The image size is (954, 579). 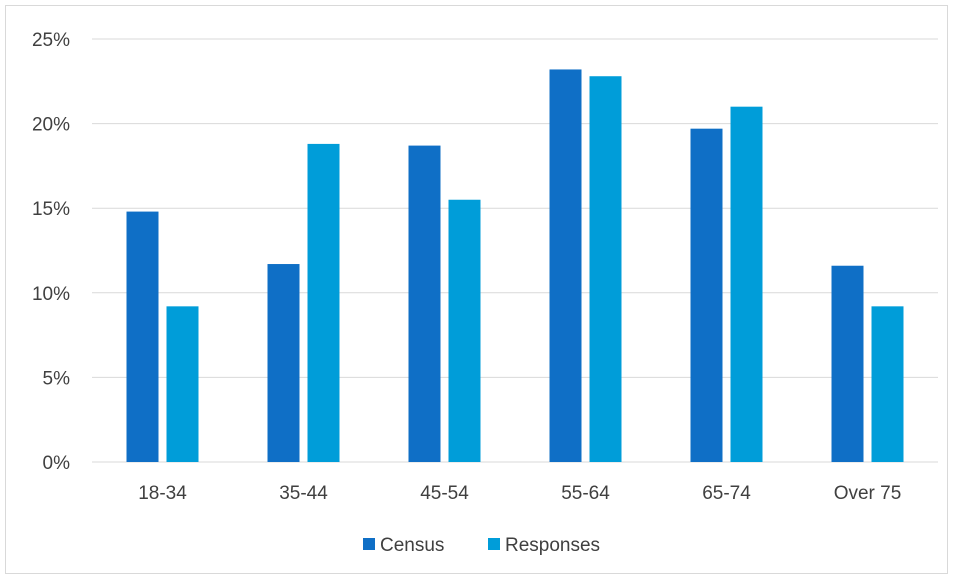 What do you see at coordinates (51, 209) in the screenshot?
I see `y-tick-label: 15%` at bounding box center [51, 209].